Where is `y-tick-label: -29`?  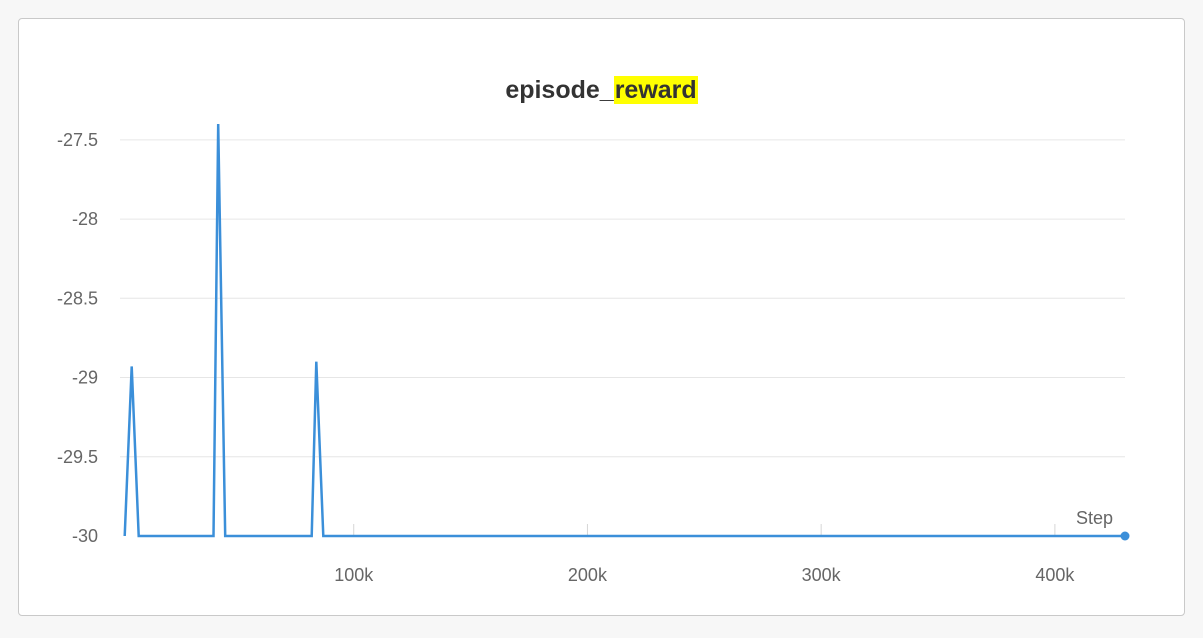
y-tick-label: -29 is located at coordinates (85, 378).